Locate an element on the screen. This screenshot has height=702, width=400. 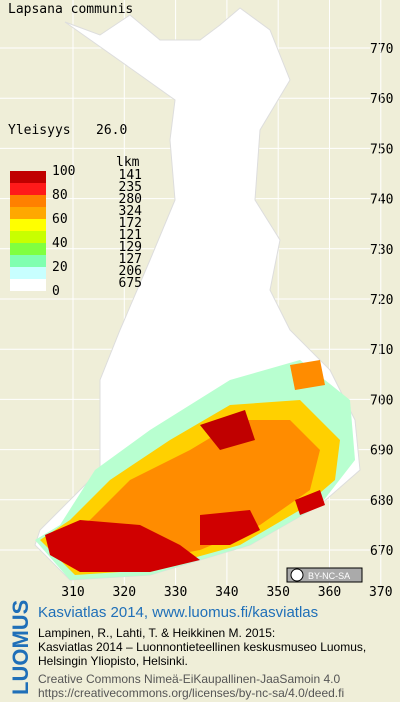
count-label: 121 is located at coordinates (130, 235).